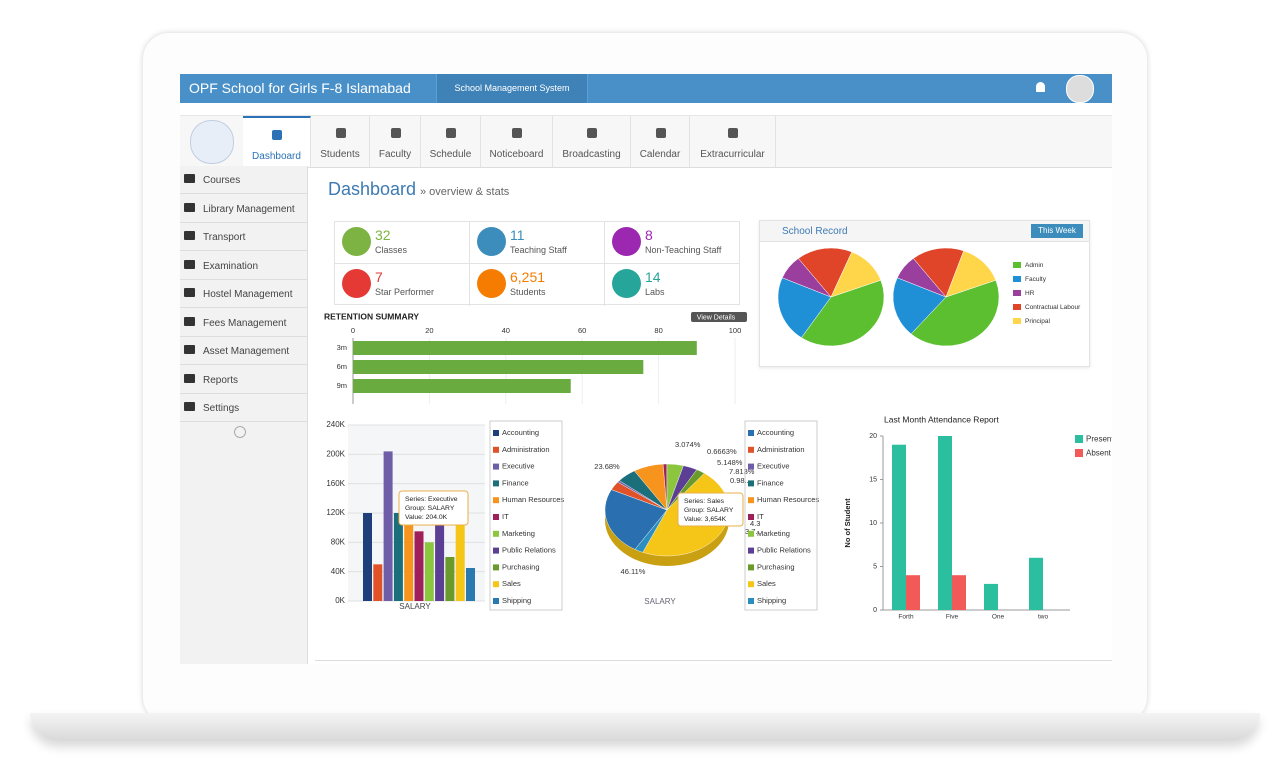  Describe the element at coordinates (1043, 617) in the screenshot. I see `x-tick-label: two` at that location.